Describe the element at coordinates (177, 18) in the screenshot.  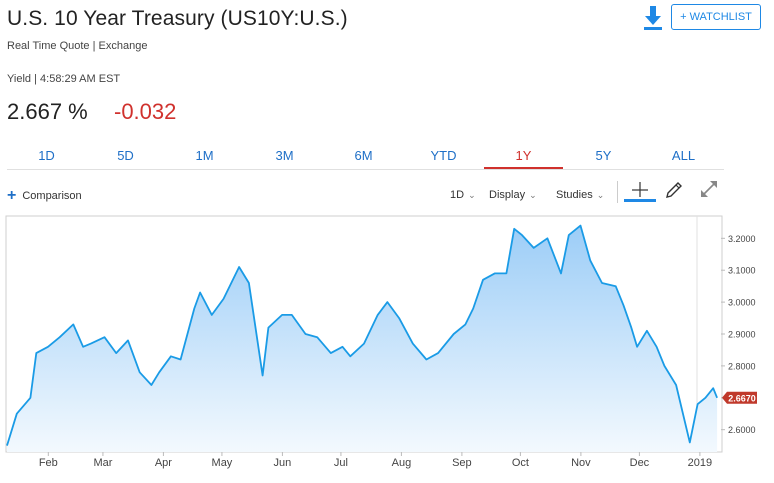
I see `page-title: U.S. 10 Year Treasury (US10Y:U.S.)` at that location.